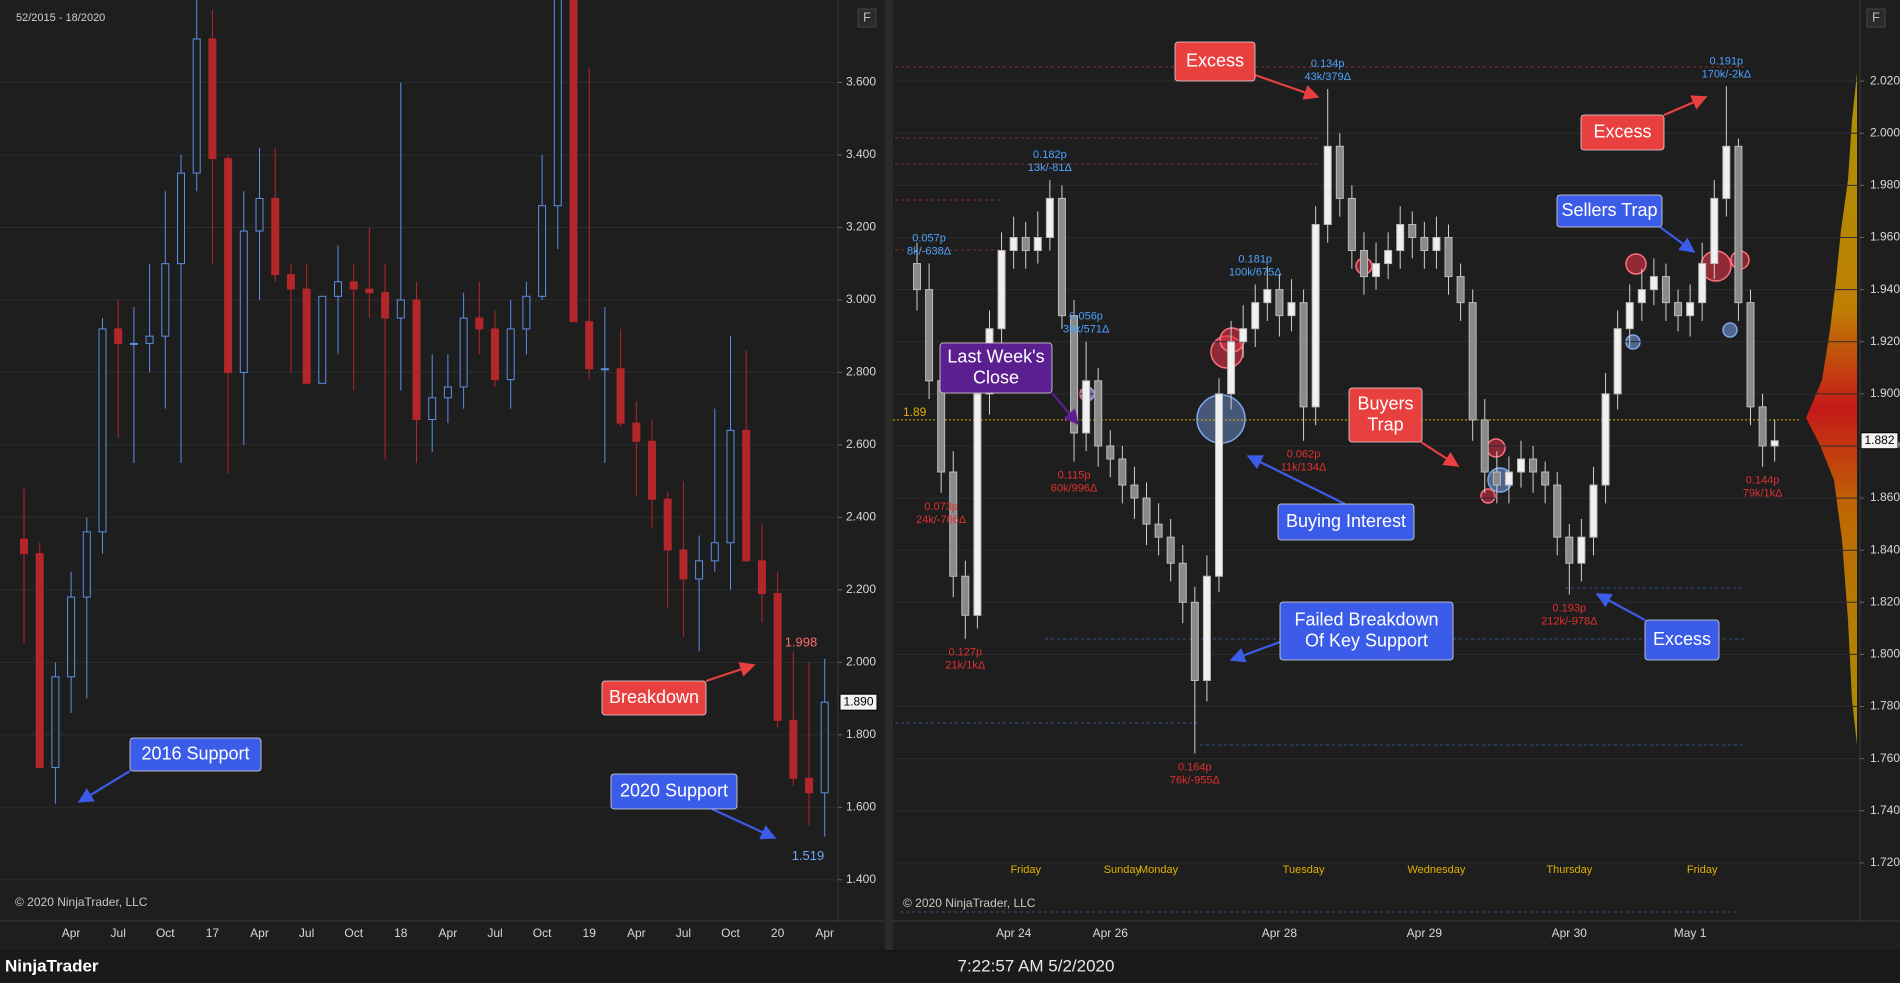  I want to click on y-tick-label: 2.000, so click(861, 661).